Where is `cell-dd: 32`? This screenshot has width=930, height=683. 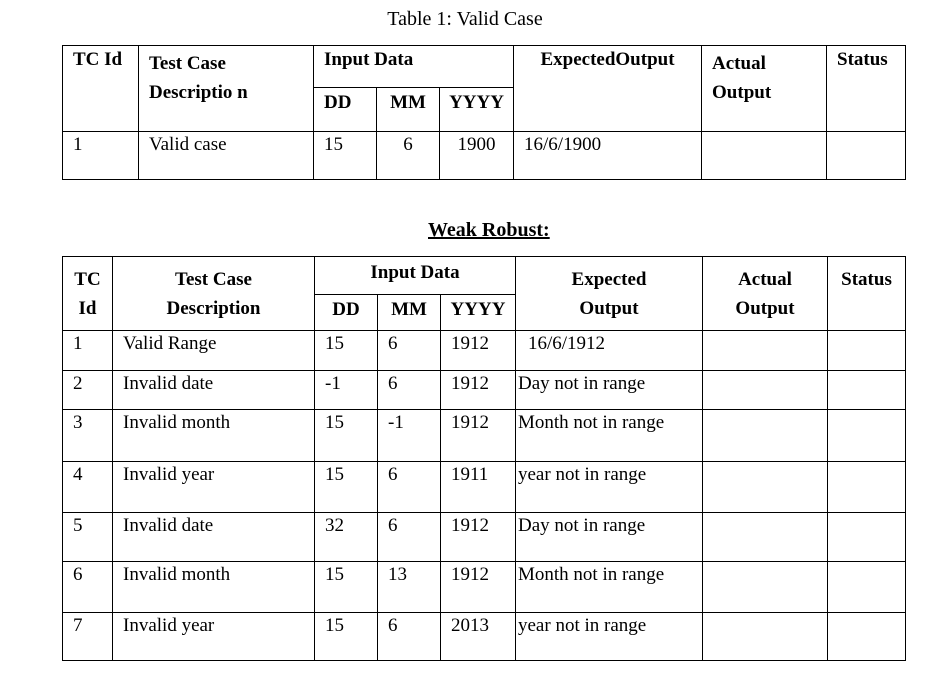 cell-dd: 32 is located at coordinates (346, 537).